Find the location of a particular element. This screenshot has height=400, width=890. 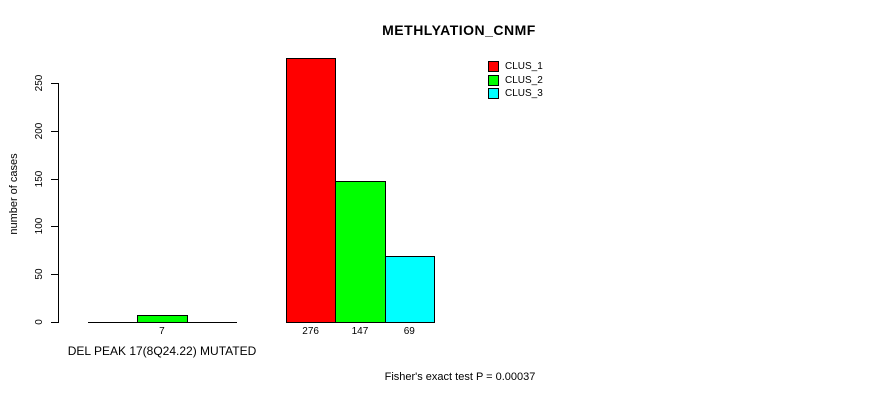

y-axis-tick-label: 100 is located at coordinates (39, 226).